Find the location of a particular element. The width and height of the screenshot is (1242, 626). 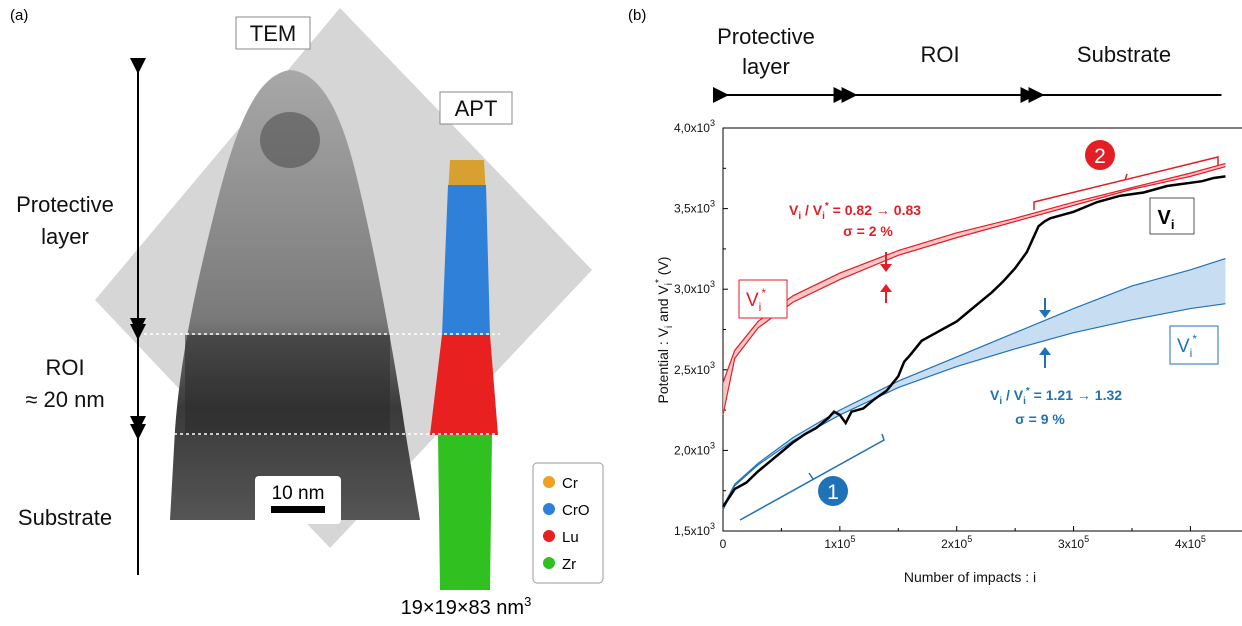

y-tick-label: 2,5x10³ is located at coordinates (694, 368).